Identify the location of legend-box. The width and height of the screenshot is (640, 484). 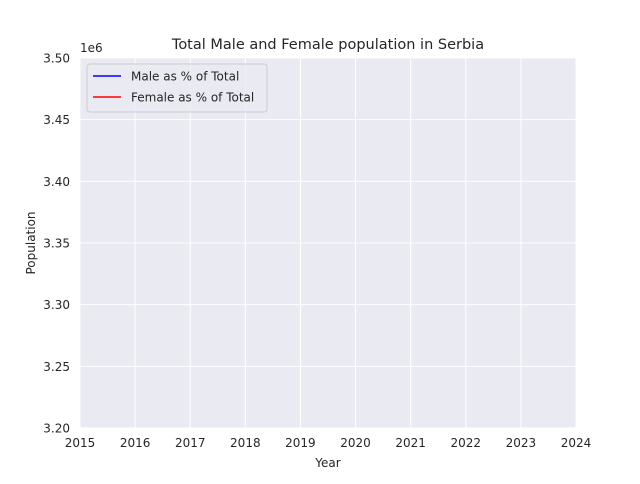
(177, 88).